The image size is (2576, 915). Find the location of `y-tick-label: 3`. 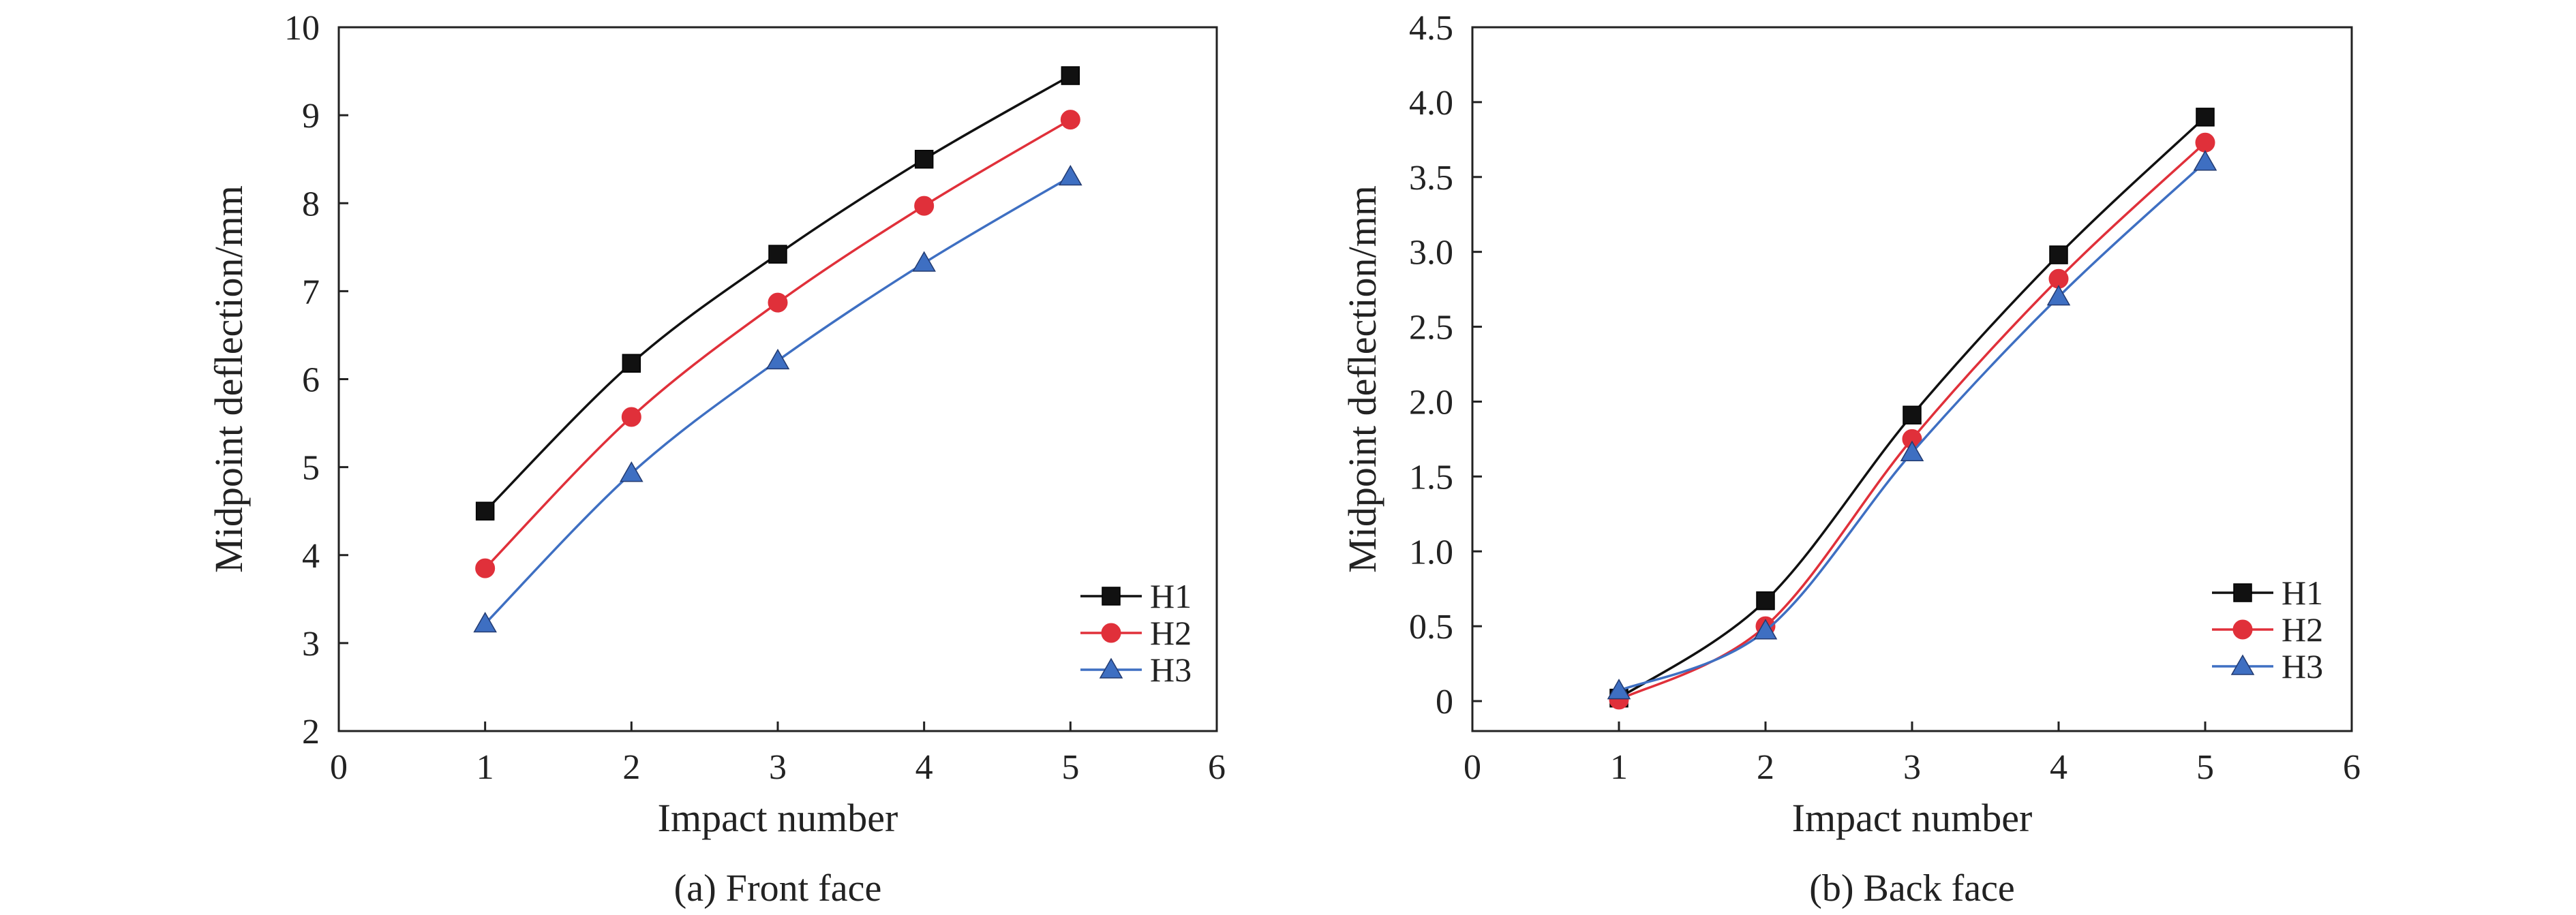

y-tick-label: 3 is located at coordinates (311, 645).